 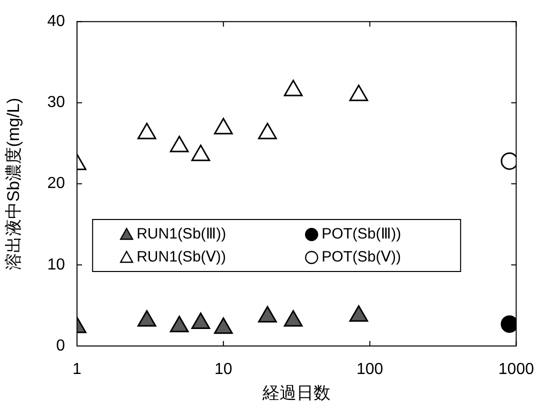 What do you see at coordinates (296, 392) in the screenshot?
I see `x-axis-title: 経過日数` at bounding box center [296, 392].